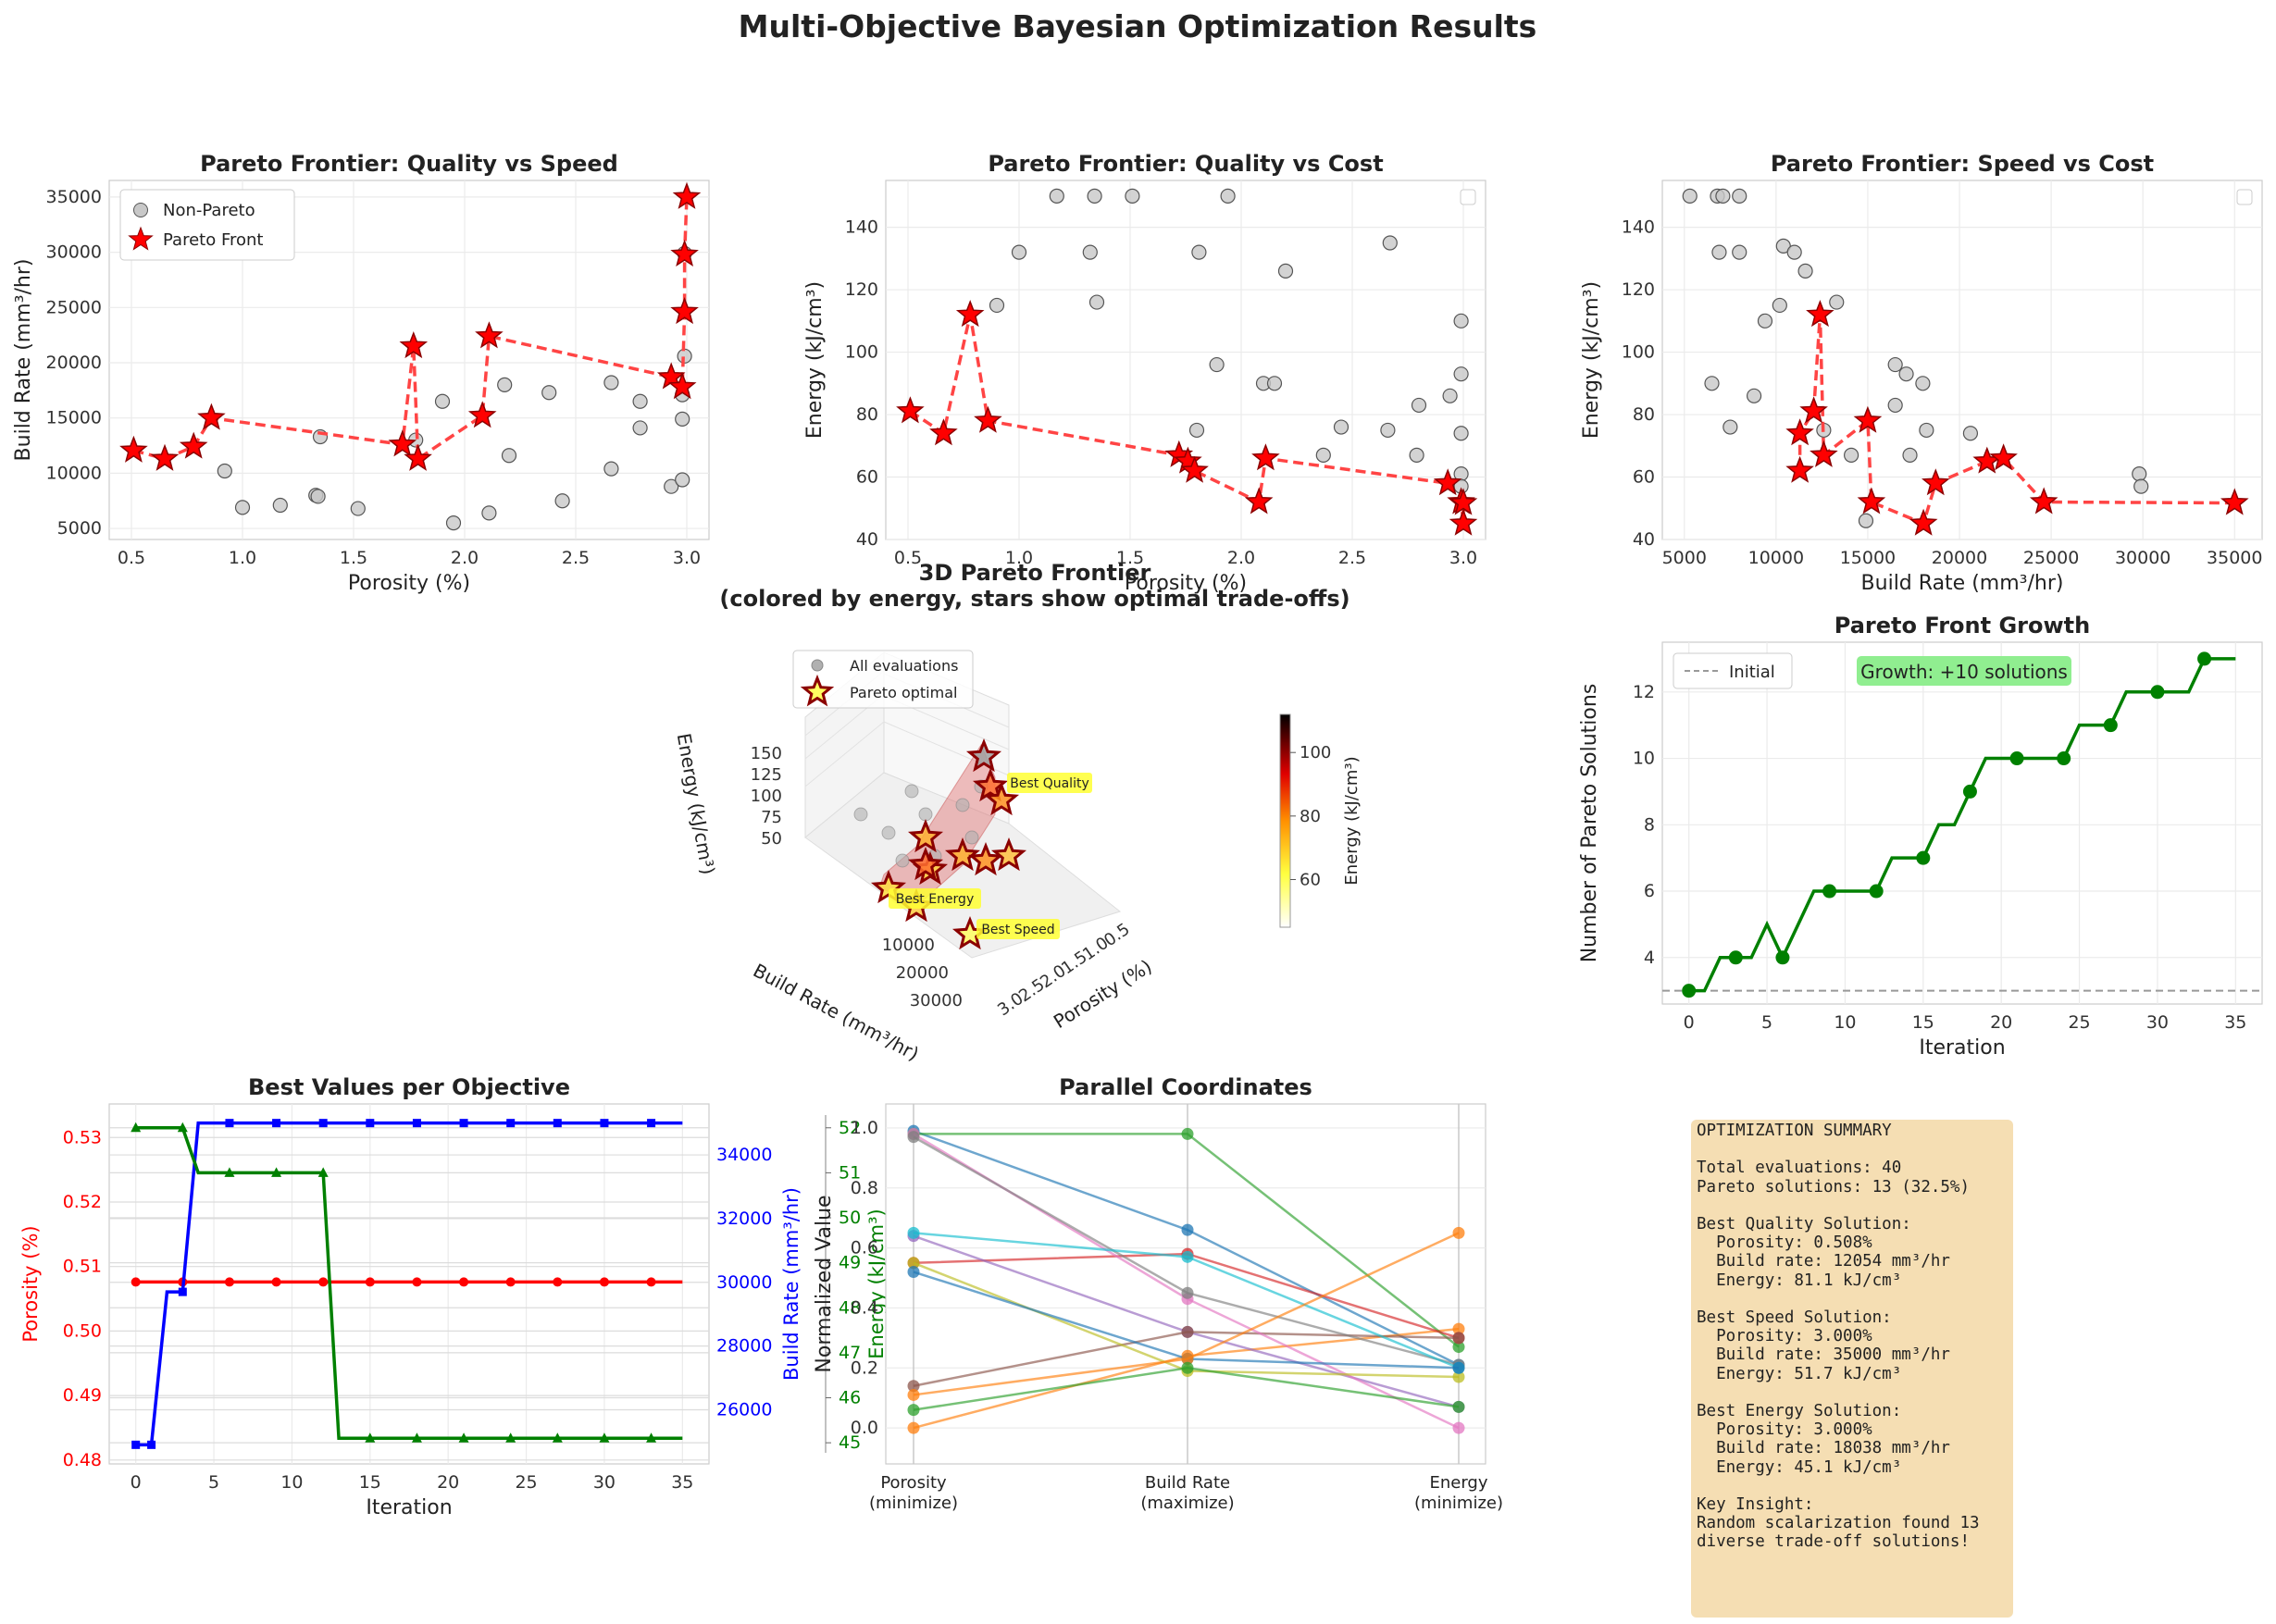  I want to click on y-tick-label: 80, so click(867, 414).